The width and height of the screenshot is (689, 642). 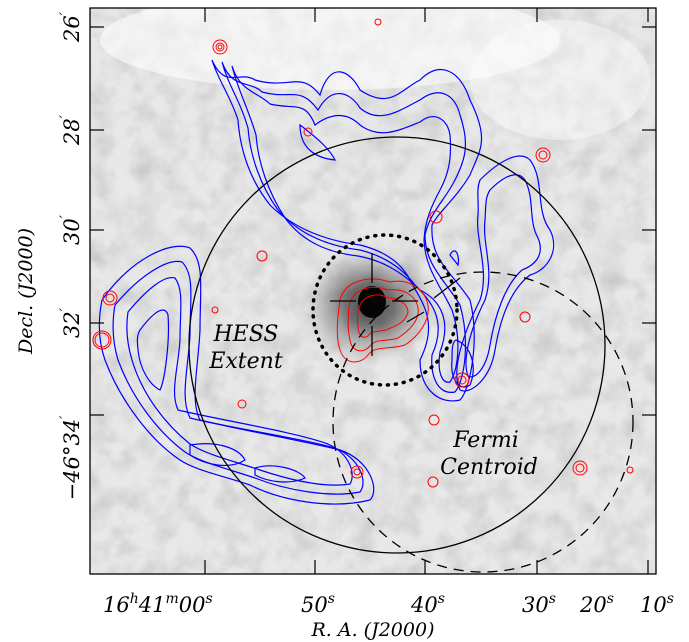 What do you see at coordinates (71, 458) in the screenshot?
I see `y-tick-label-4: −46°34′` at bounding box center [71, 458].